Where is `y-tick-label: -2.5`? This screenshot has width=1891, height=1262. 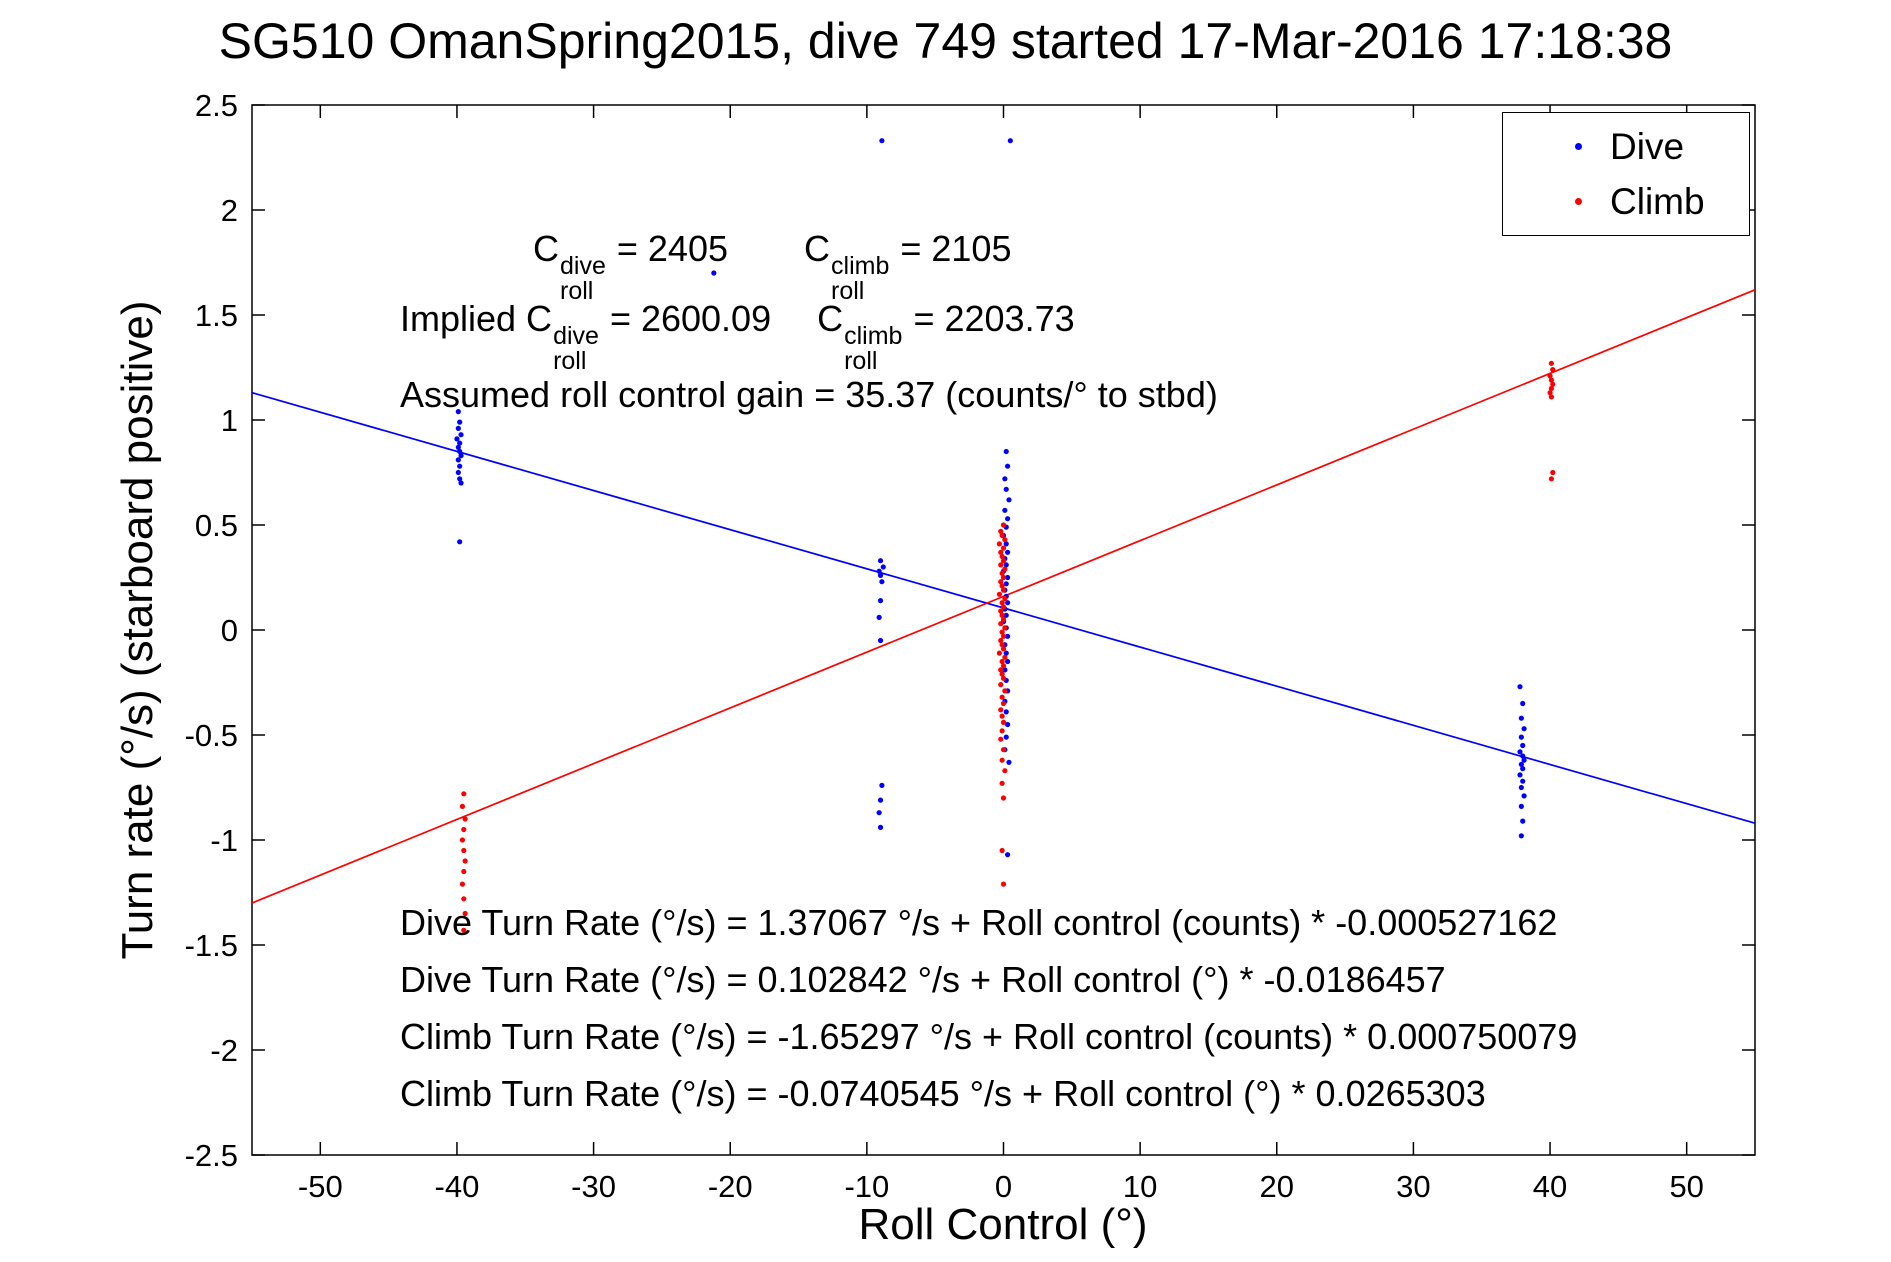 y-tick-label: -2.5 is located at coordinates (211, 1155).